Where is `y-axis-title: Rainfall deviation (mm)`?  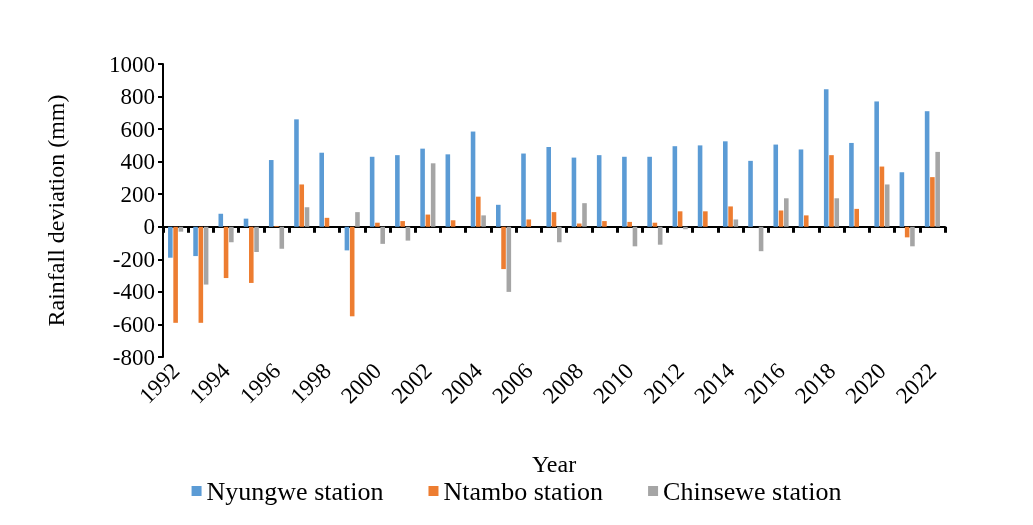 y-axis-title: Rainfall deviation (mm) is located at coordinates (56, 210).